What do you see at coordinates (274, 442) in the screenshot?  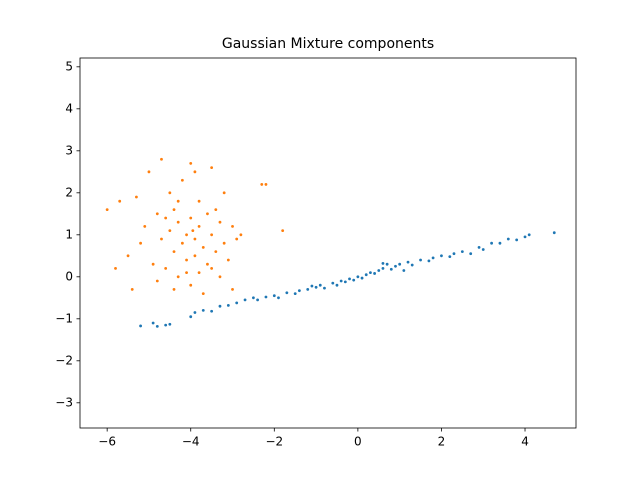 I see `x-tick-label: −2` at bounding box center [274, 442].